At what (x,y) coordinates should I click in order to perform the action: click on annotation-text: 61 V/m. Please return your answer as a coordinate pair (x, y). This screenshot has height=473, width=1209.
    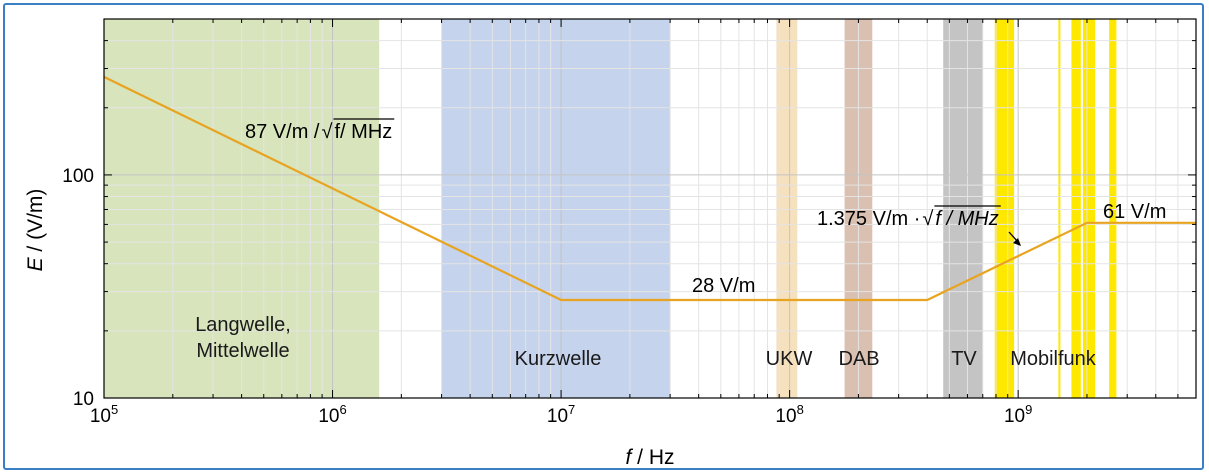
    Looking at the image, I should click on (1134, 212).